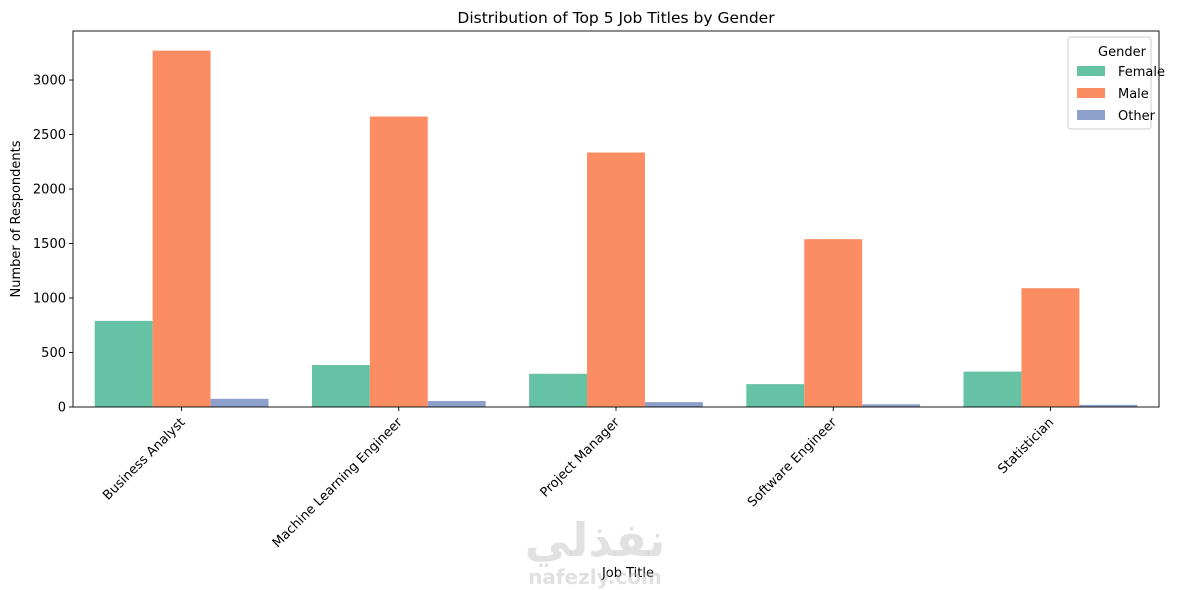  What do you see at coordinates (49, 244) in the screenshot?
I see `y-tick-label: 1500` at bounding box center [49, 244].